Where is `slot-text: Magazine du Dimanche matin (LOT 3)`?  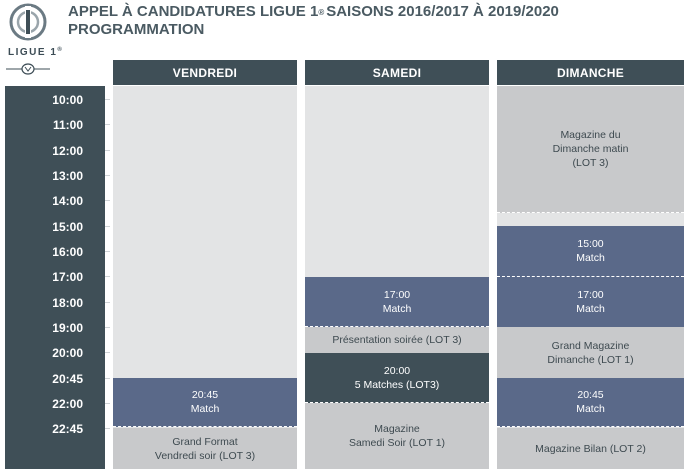 slot-text: Magazine du Dimanche matin (LOT 3) is located at coordinates (590, 149).